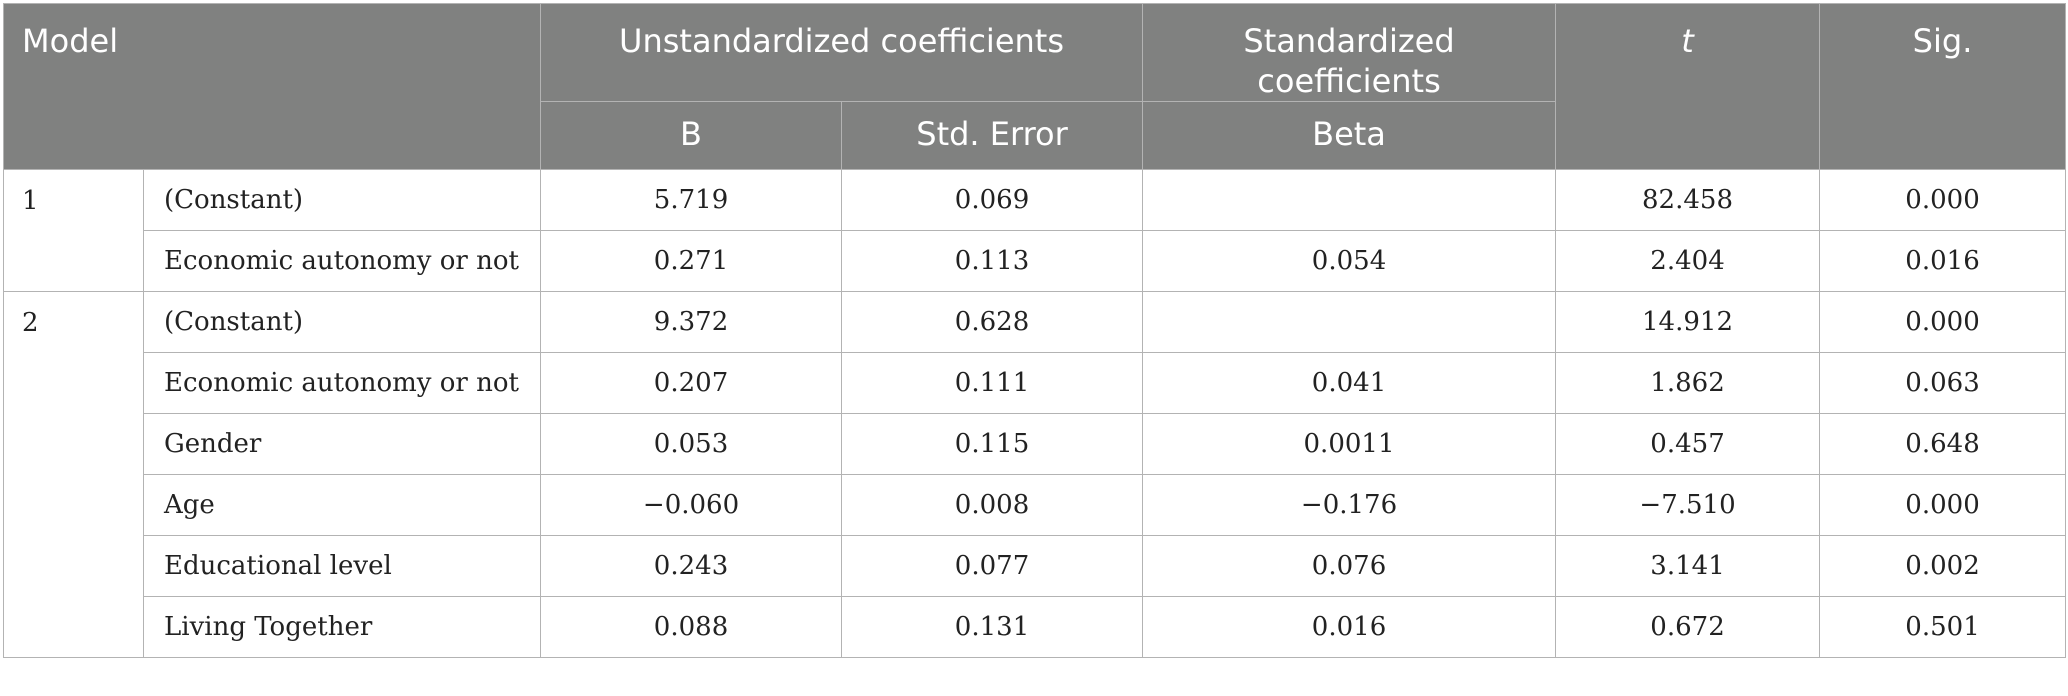  What do you see at coordinates (73, 474) in the screenshot?
I see `model-label: 2` at bounding box center [73, 474].